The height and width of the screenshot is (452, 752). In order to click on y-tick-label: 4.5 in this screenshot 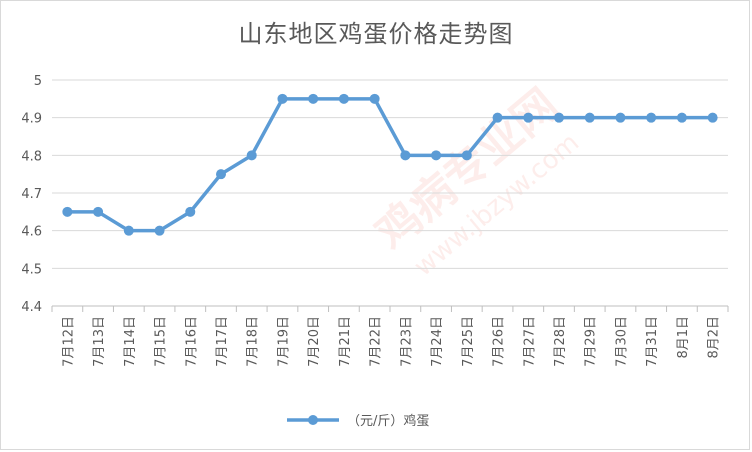, I will do `click(31, 269)`.